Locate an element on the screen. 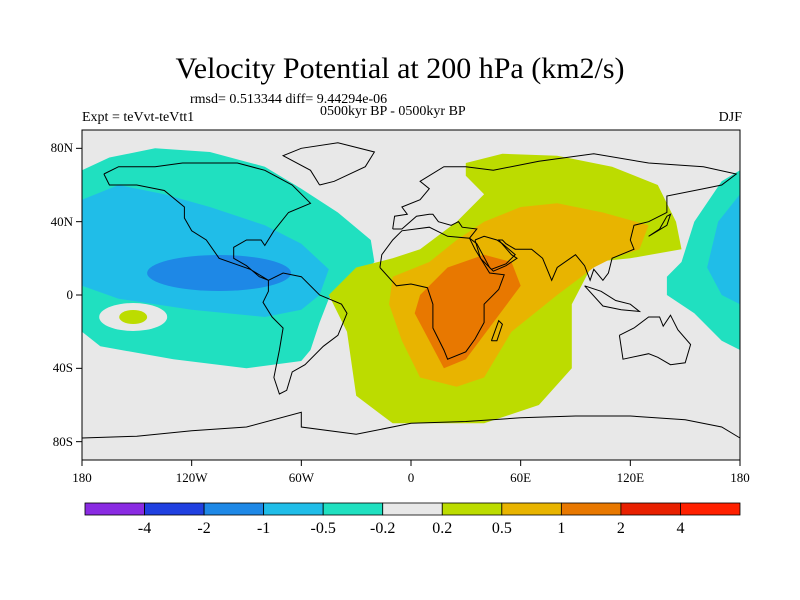 The height and width of the screenshot is (600, 800). coastline-arabia-inner is located at coordinates (495, 252).